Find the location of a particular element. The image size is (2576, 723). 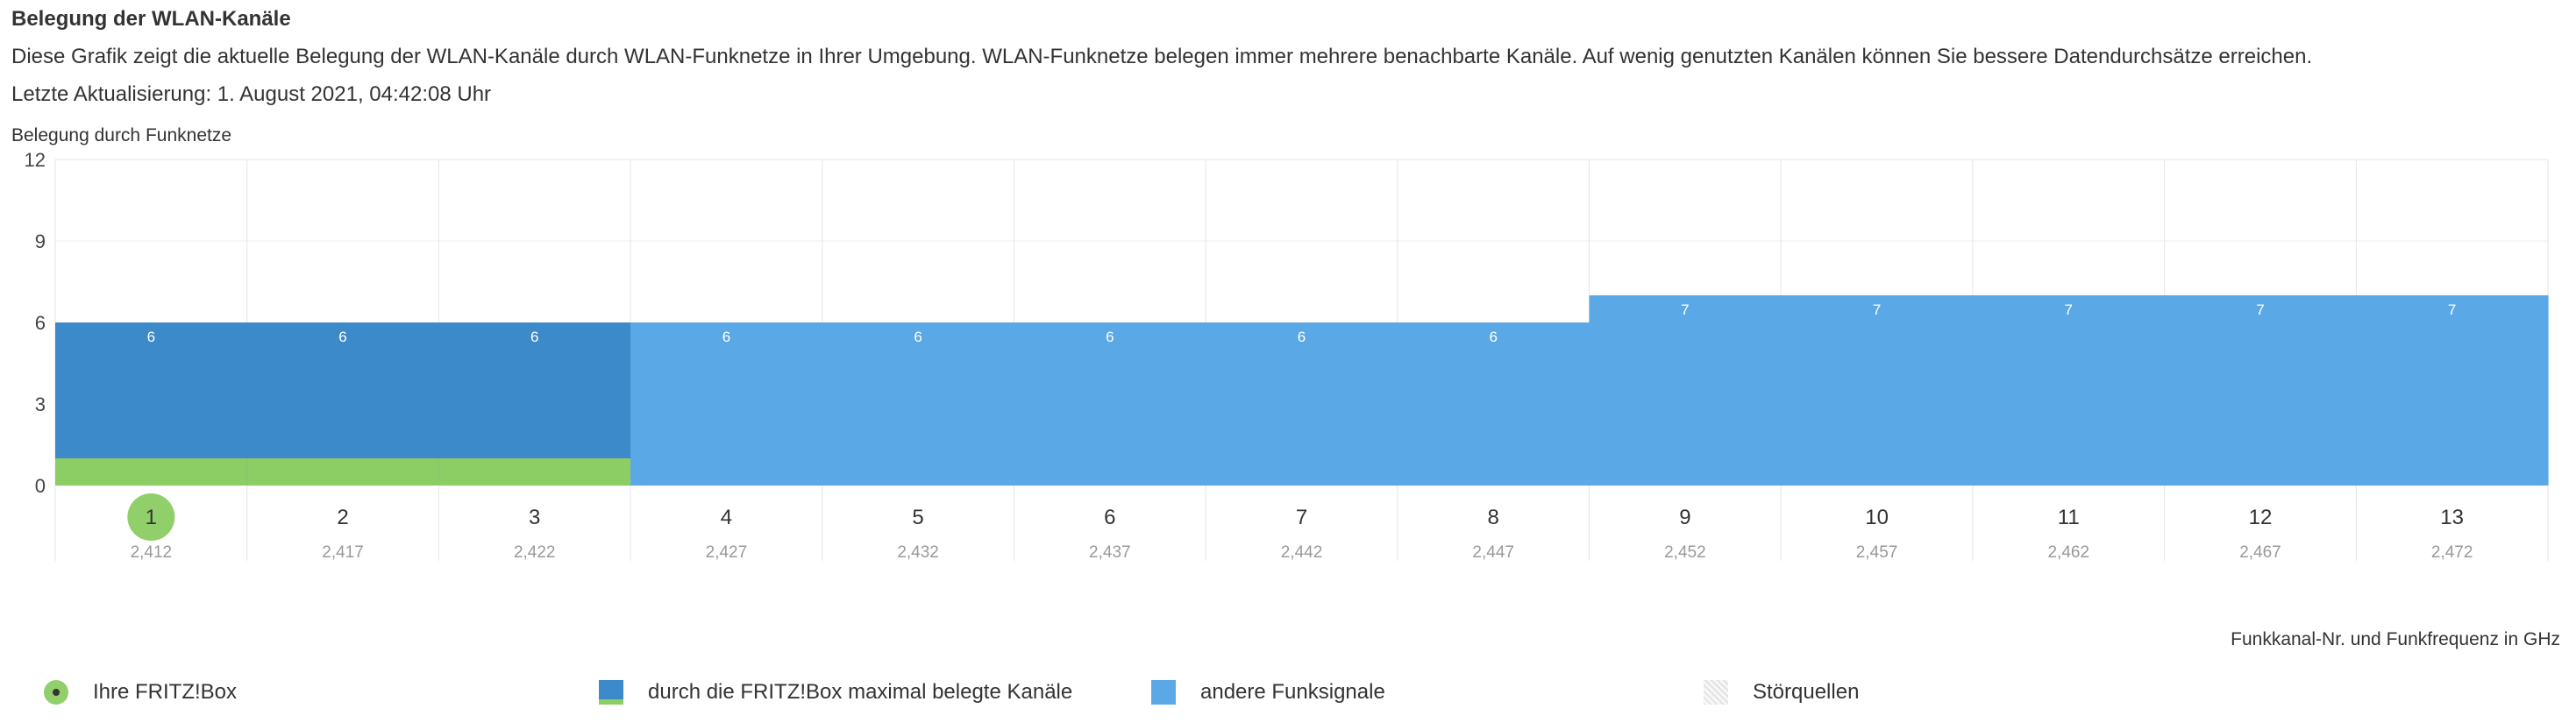

x-tick-label: 1 is located at coordinates (151, 517).